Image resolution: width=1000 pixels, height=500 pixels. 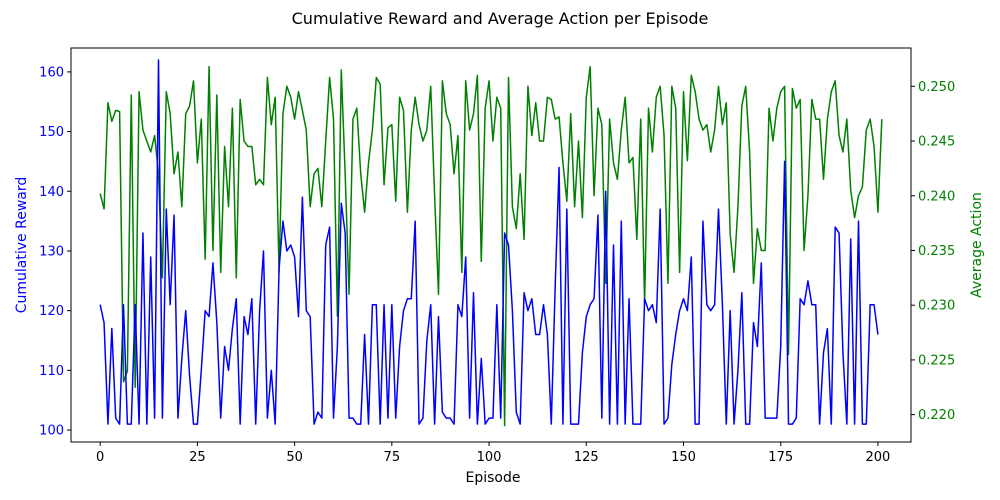 I want to click on y-right-tick-label: 0.245, so click(x=936, y=142).